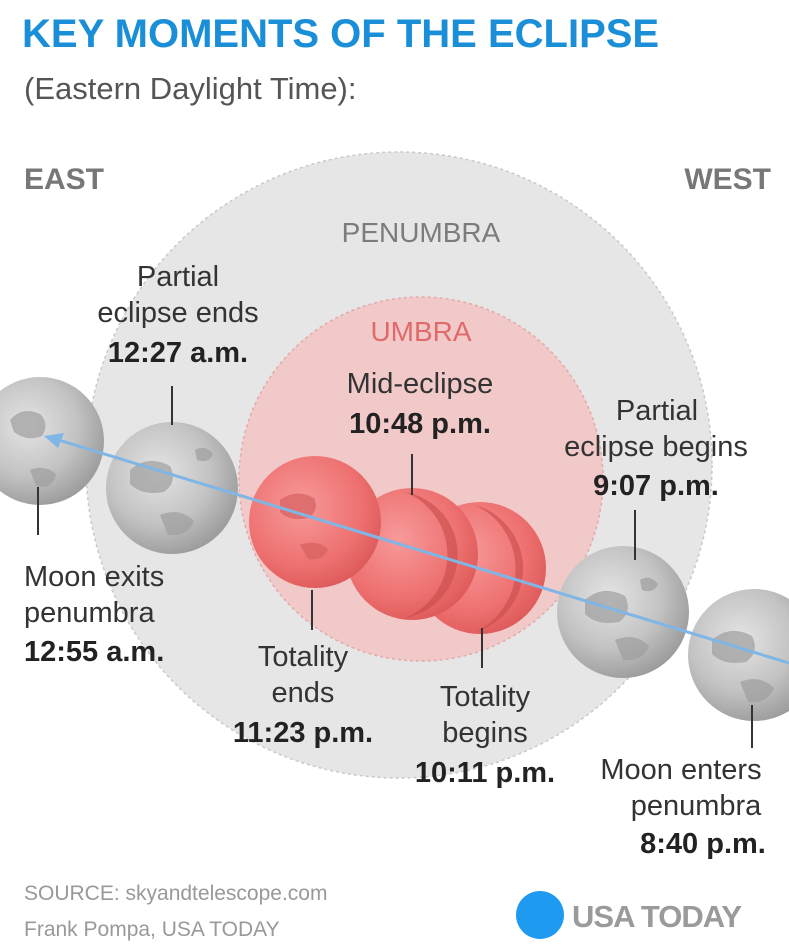 The height and width of the screenshot is (951, 789). I want to click on svg-text: Mid-eclipse, so click(420, 384).